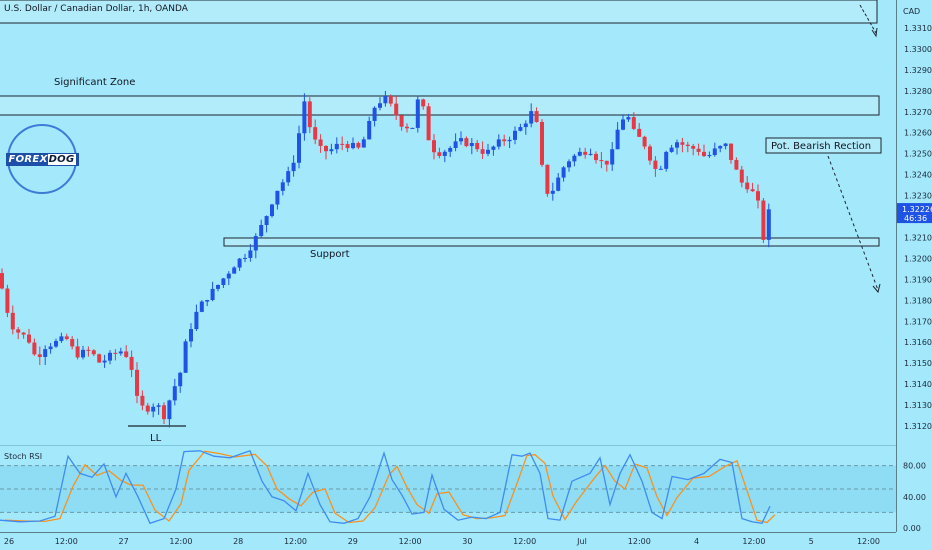  Describe the element at coordinates (918, 49) in the screenshot. I see `price-tick-label: 1.33000` at that location.